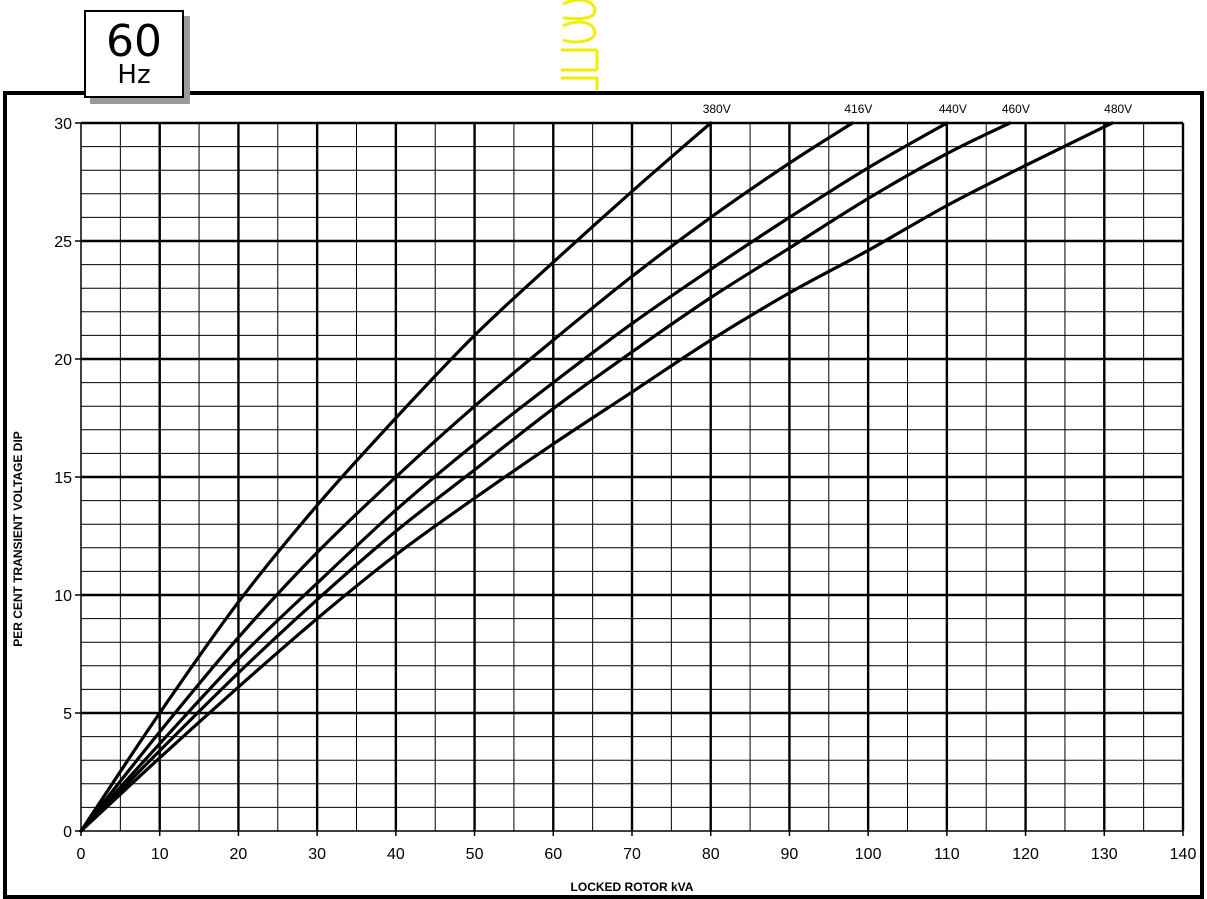 The width and height of the screenshot is (1207, 899). I want to click on y-tick-label: 25, so click(63, 242).